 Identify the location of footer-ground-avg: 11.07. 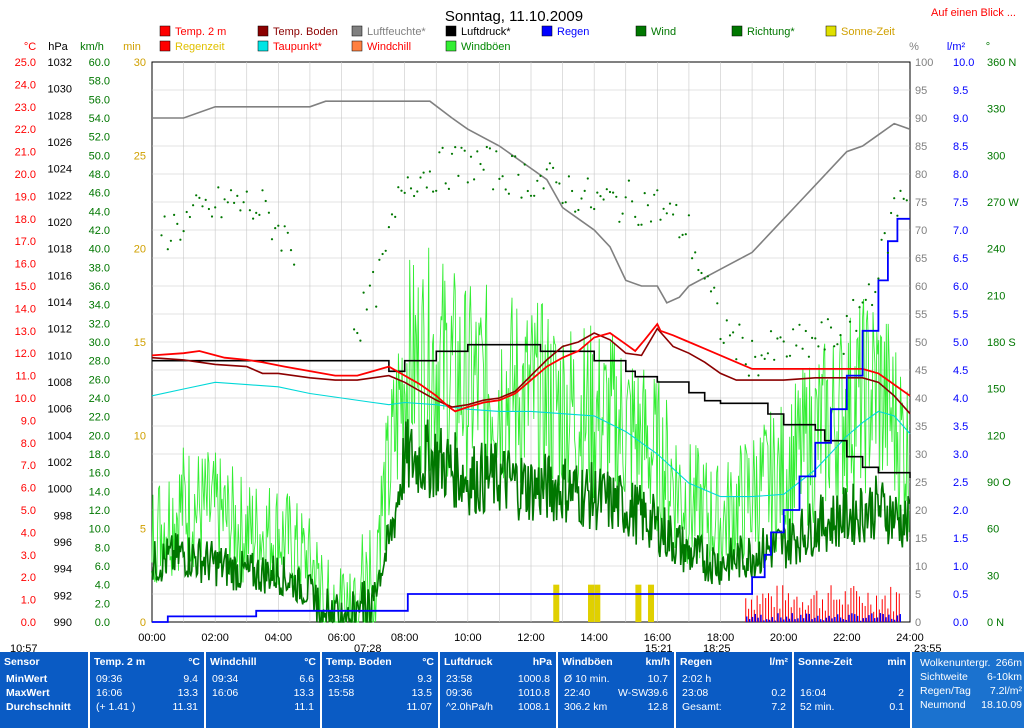
(419, 707).